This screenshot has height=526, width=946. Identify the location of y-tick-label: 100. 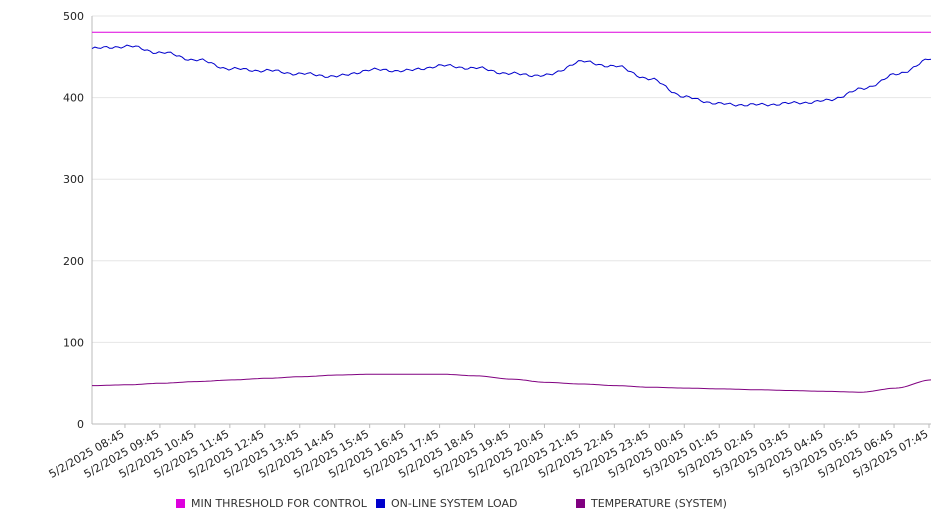
(73, 342).